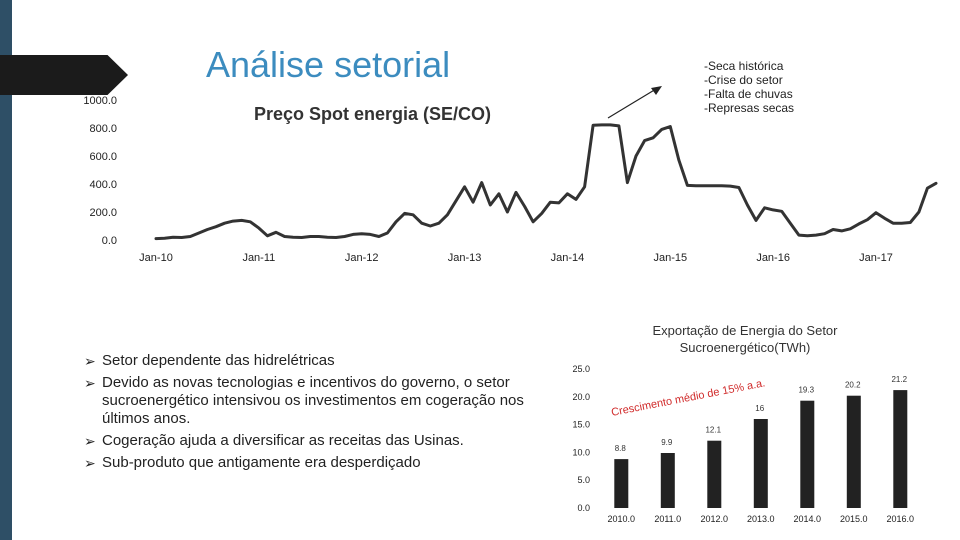  What do you see at coordinates (807, 519) in the screenshot?
I see `bar-x-tick-label: 2014.0` at bounding box center [807, 519].